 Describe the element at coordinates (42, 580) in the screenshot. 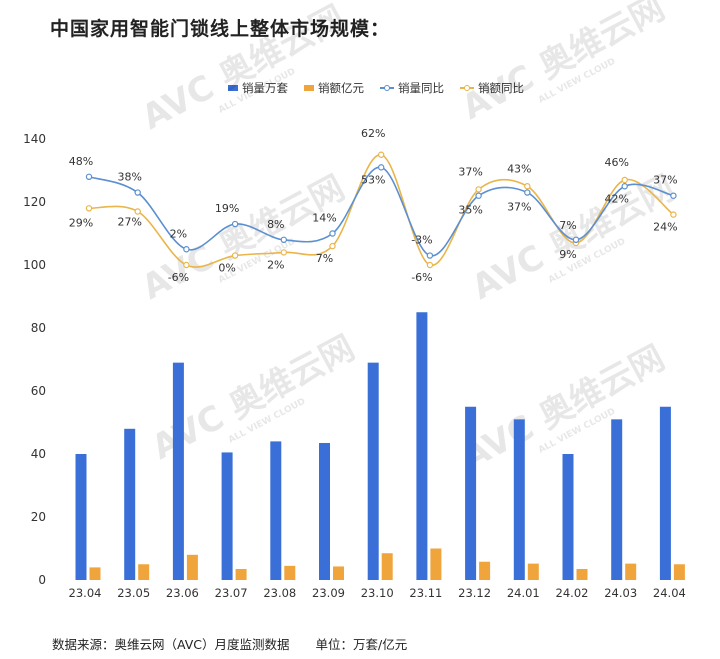

I see `y-tick-label: 0` at that location.